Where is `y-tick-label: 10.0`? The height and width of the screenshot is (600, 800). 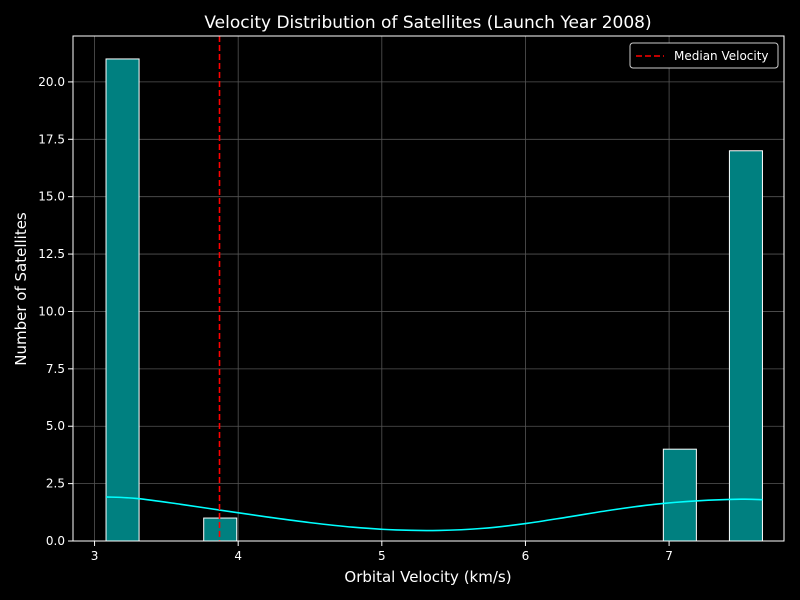 y-tick-label: 10.0 is located at coordinates (51, 311).